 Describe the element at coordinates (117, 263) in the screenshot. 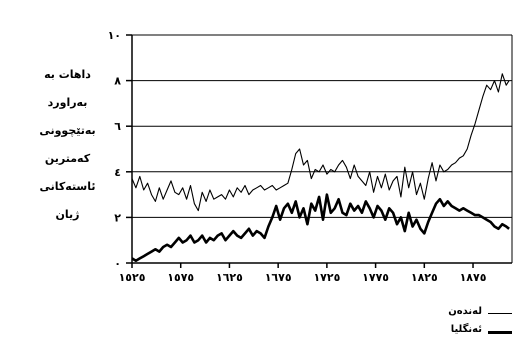

I see `y-tick-label-5: ٠` at that location.